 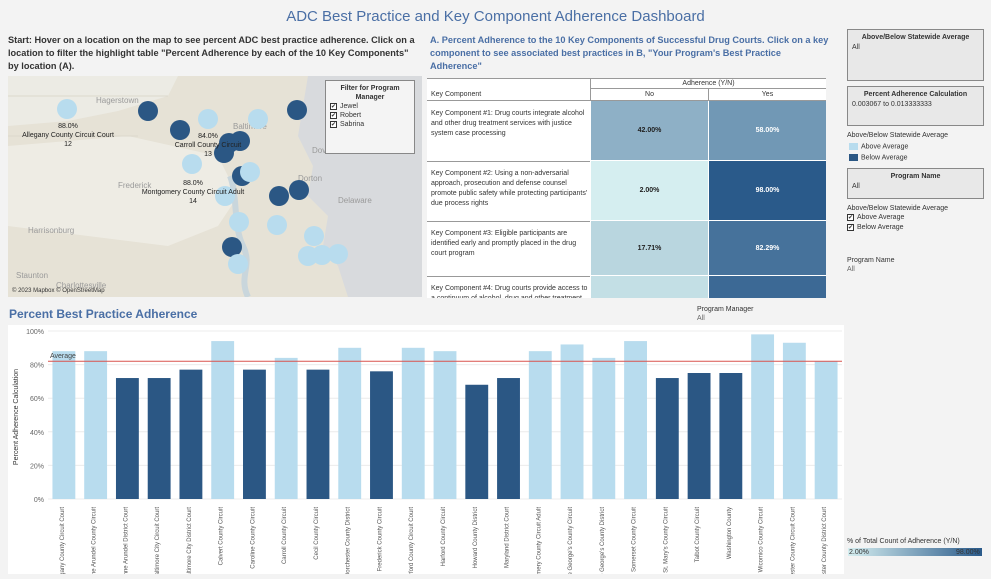 What do you see at coordinates (767, 248) in the screenshot?
I see `adherence-cell-yes: 82.29%` at bounding box center [767, 248].